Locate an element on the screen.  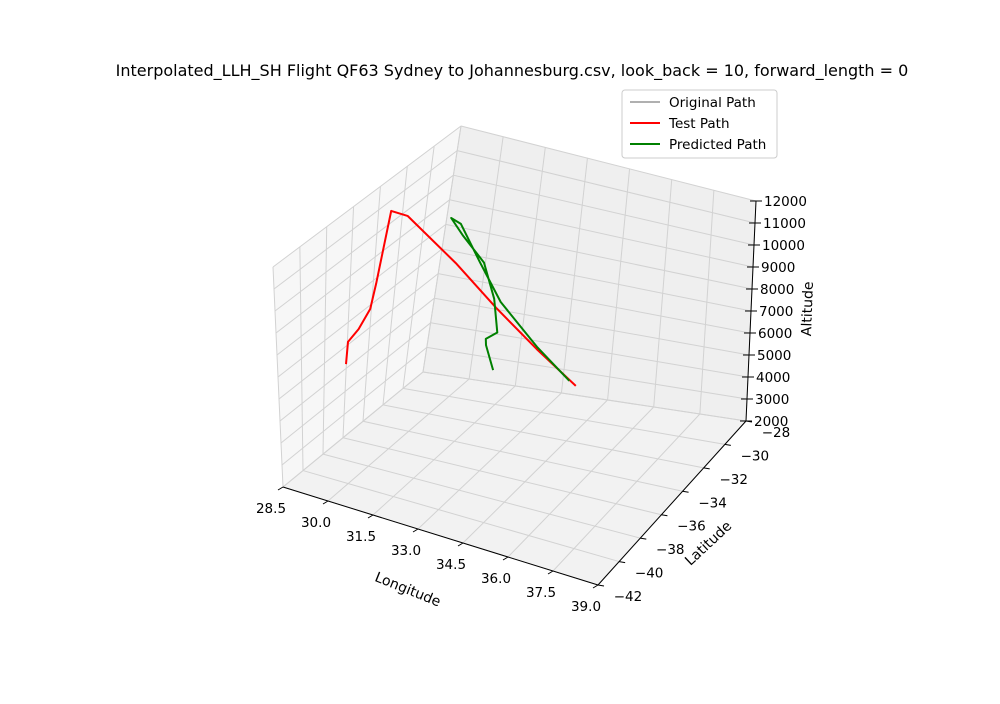
y-tick-label: −38 is located at coordinates (670, 550).